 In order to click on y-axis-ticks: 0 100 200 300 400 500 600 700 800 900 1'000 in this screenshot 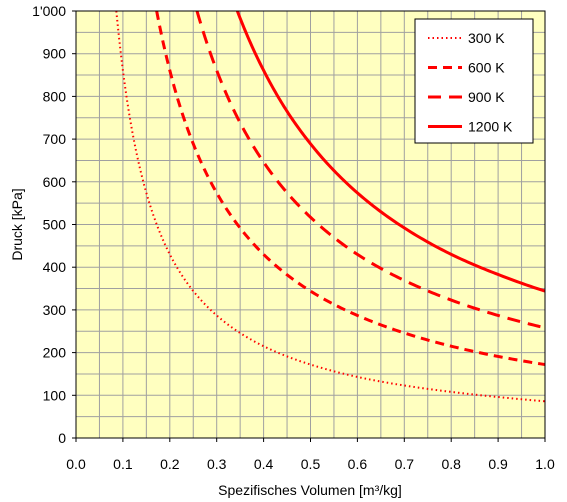, I will do `click(54, 224)`.